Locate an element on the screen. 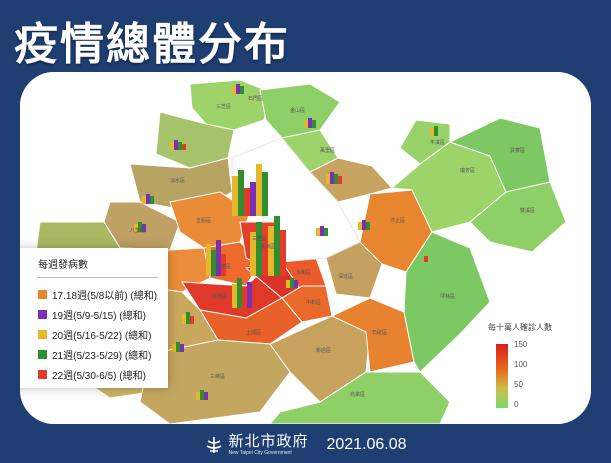 The height and width of the screenshot is (463, 611). legend-title: 每週發病數 is located at coordinates (98, 267).